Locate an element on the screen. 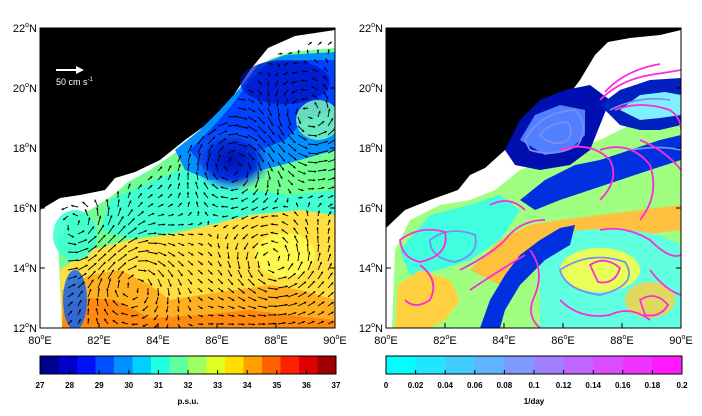  velocity-arrow is located at coordinates (331, 151).